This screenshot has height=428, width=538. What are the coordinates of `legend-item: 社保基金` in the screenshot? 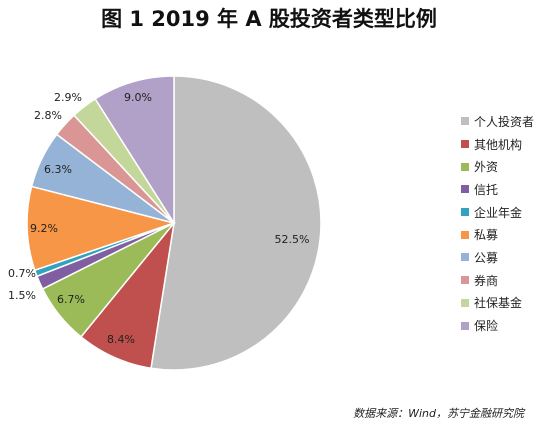 It's located at (497, 303).